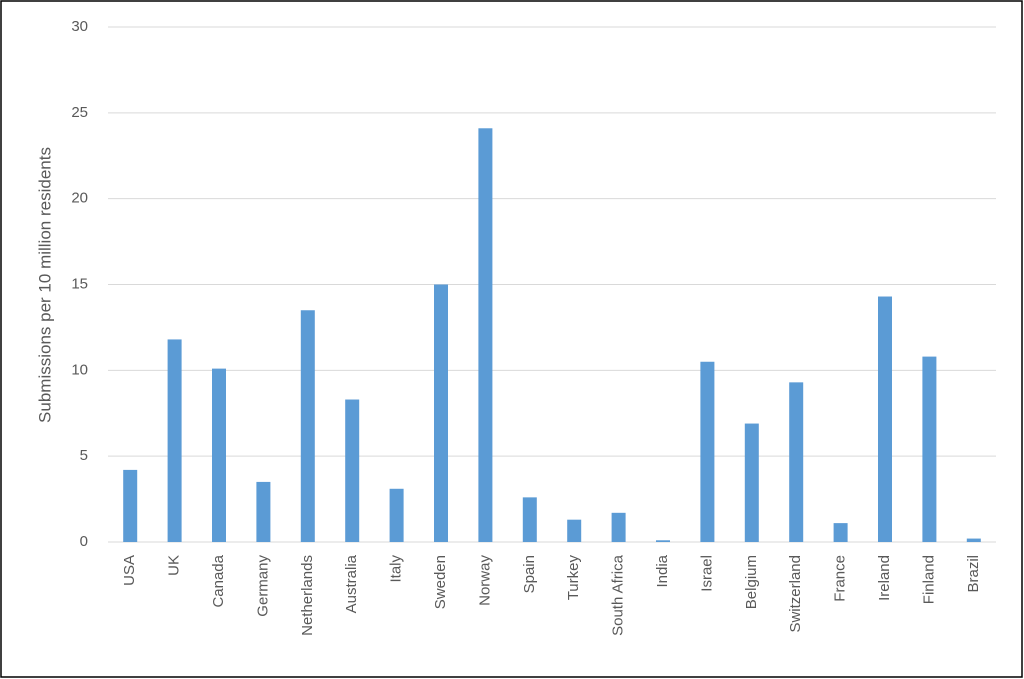 This screenshot has height=679, width=1024. I want to click on x-tick-label: Switzerland, so click(795, 594).